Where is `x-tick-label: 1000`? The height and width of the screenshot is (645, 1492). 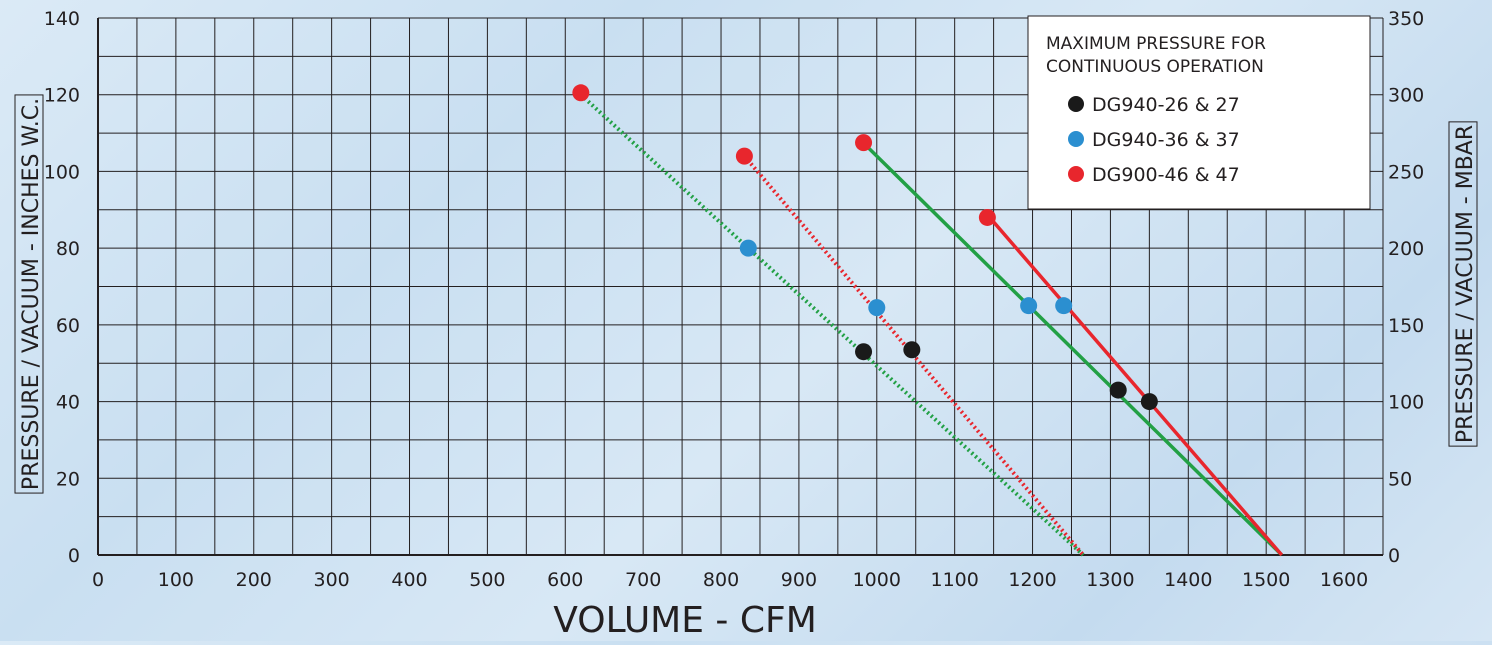
x-tick-label: 1000 is located at coordinates (877, 580).